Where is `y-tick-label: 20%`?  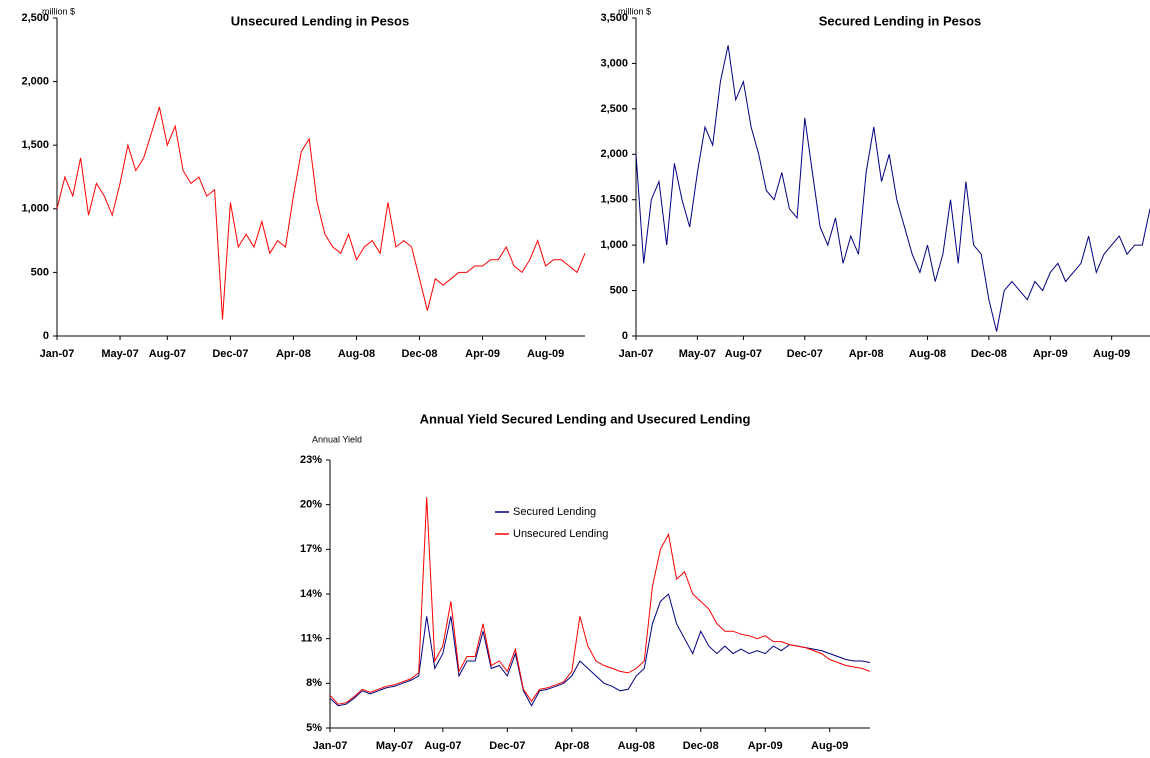 y-tick-label: 20% is located at coordinates (311, 505).